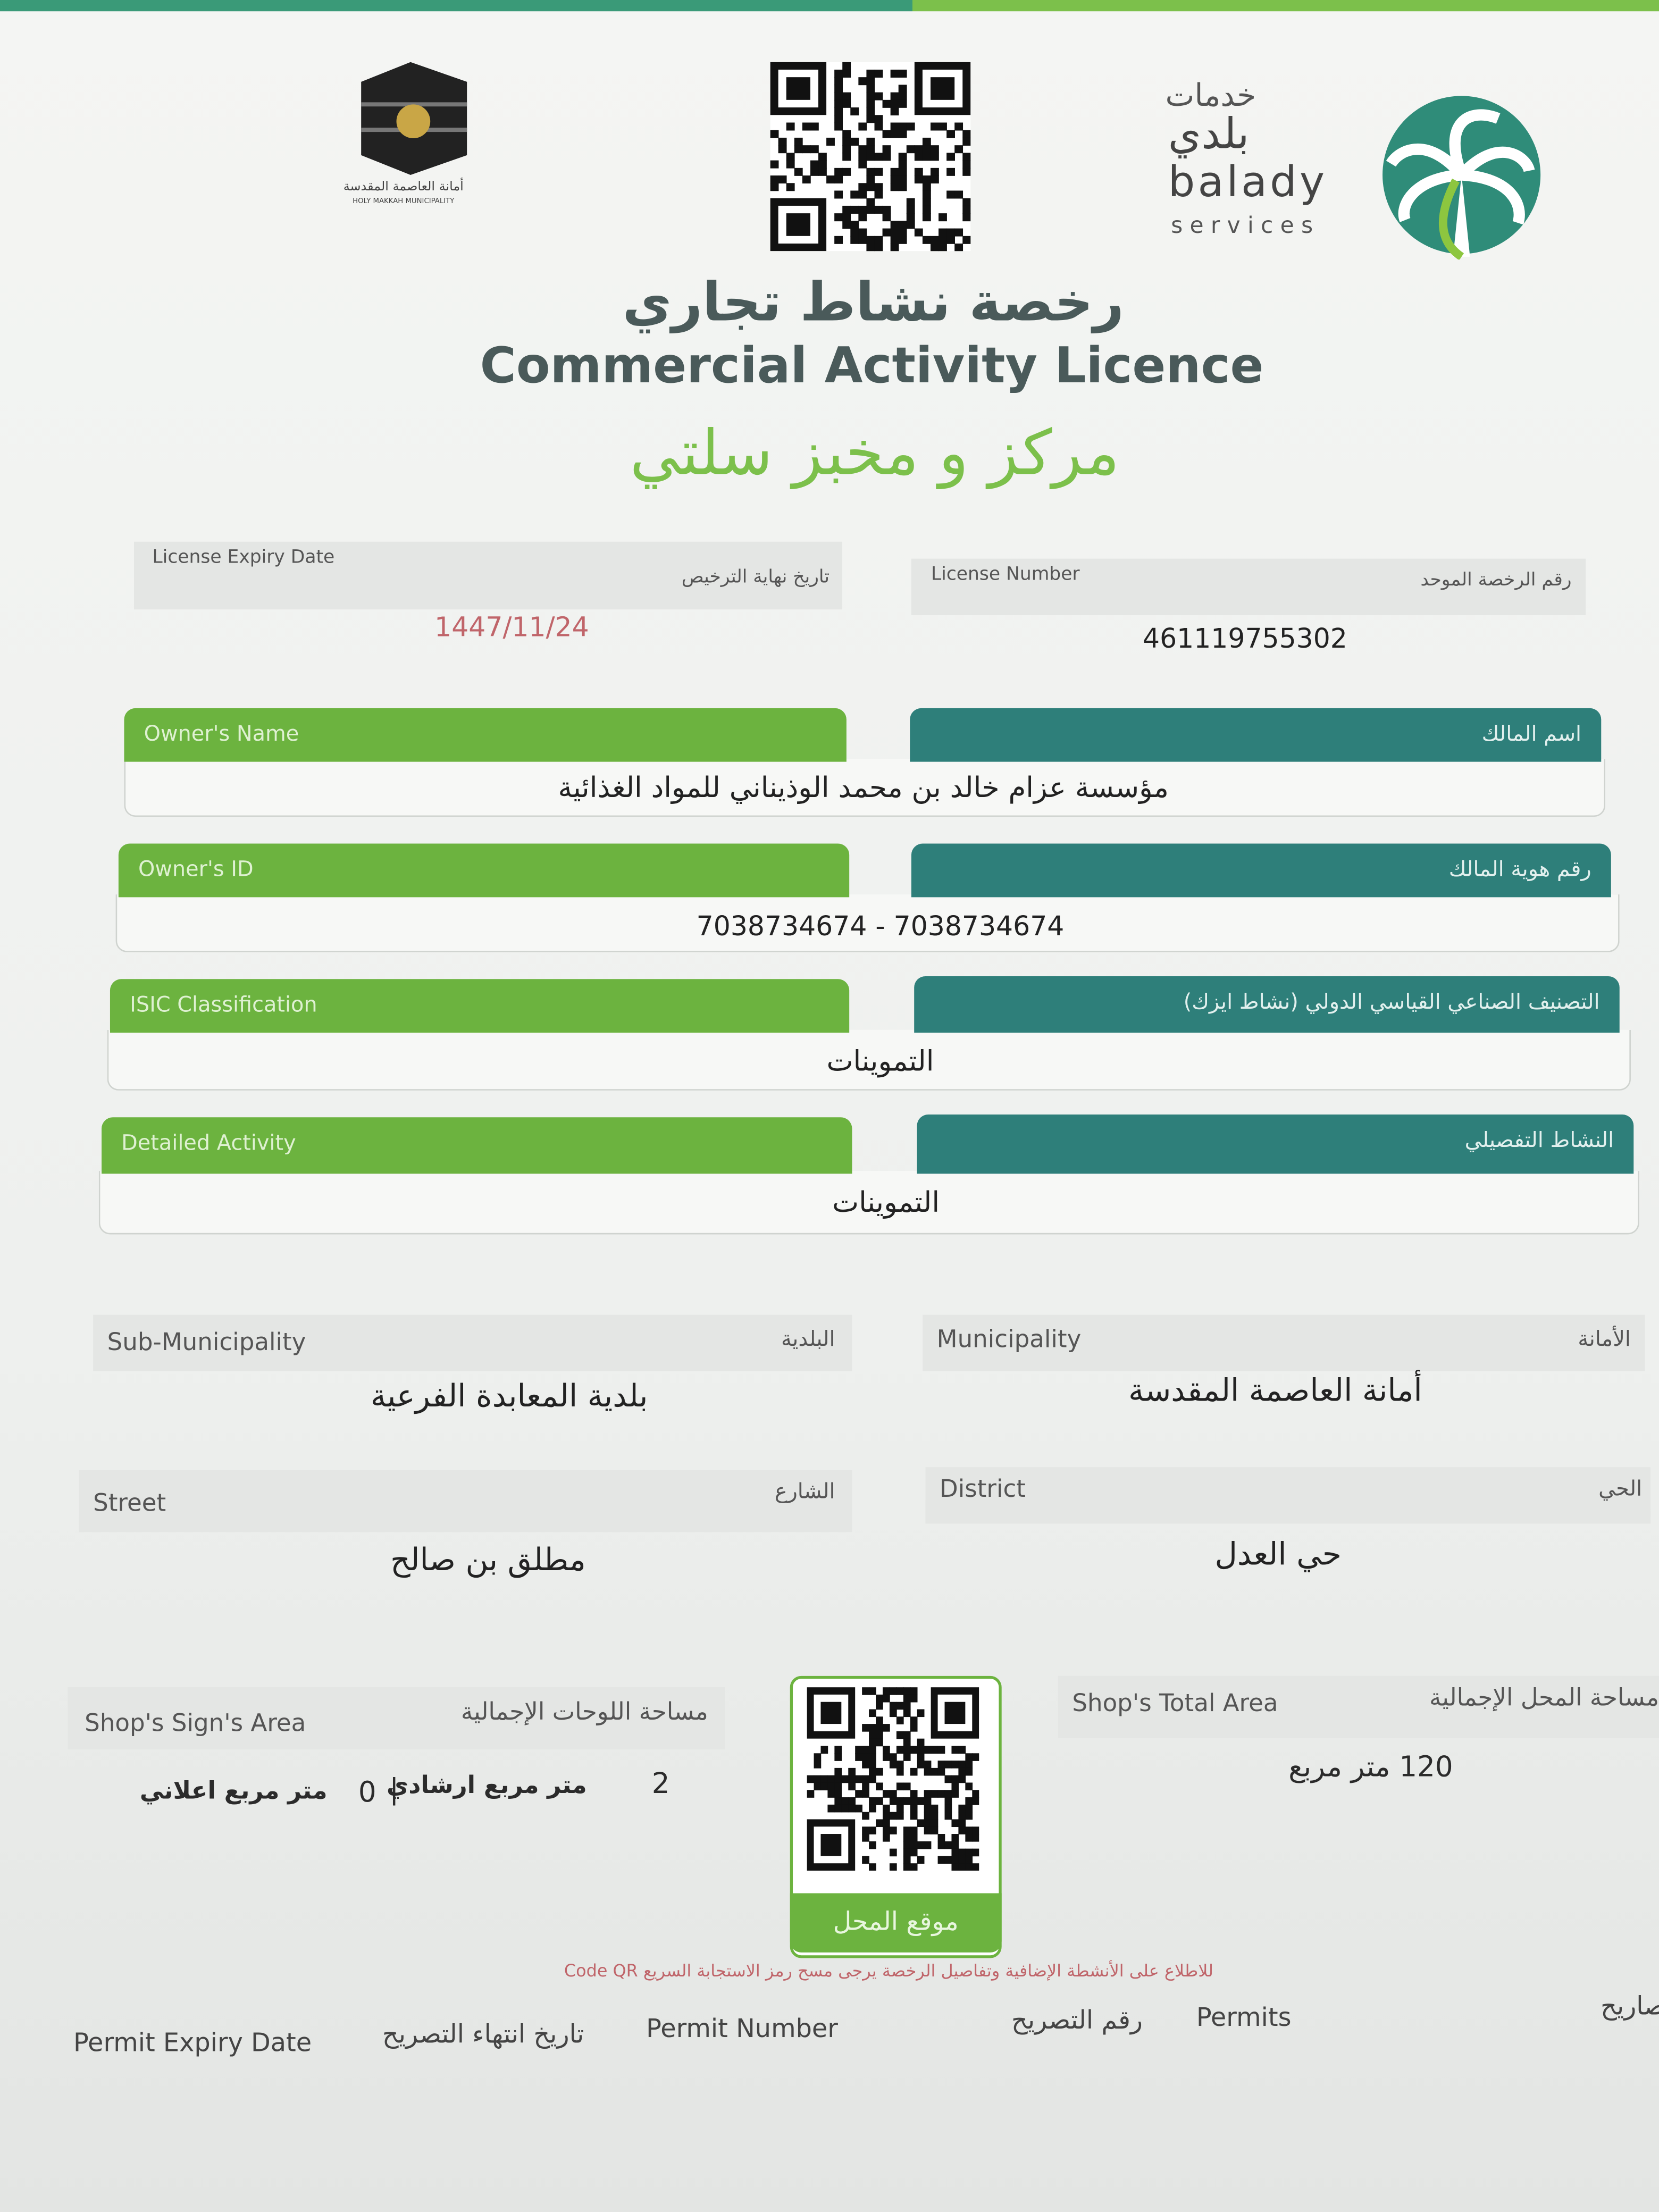  I want to click on isic-value: التموينات, so click(880, 1061).